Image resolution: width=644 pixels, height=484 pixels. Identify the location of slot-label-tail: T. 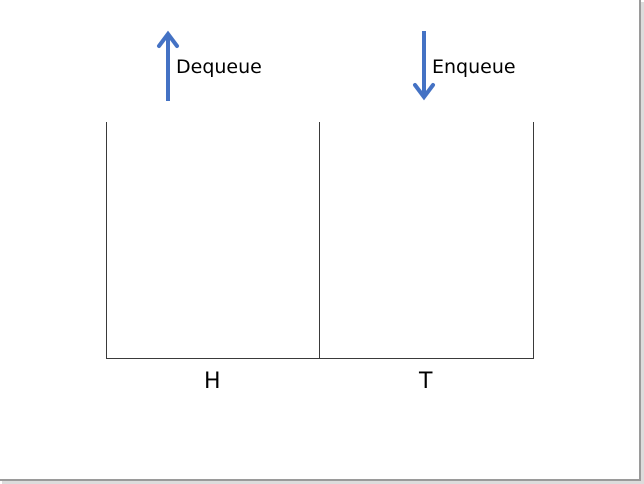
(426, 381).